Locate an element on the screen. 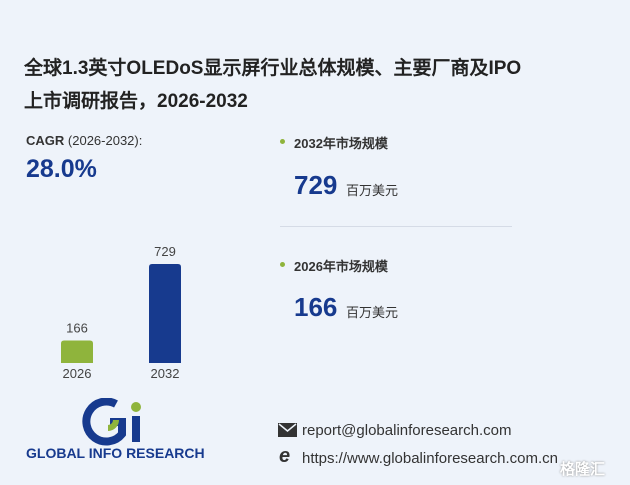 Image resolution: width=630 pixels, height=485 pixels. stat-value: 729 is located at coordinates (316, 185).